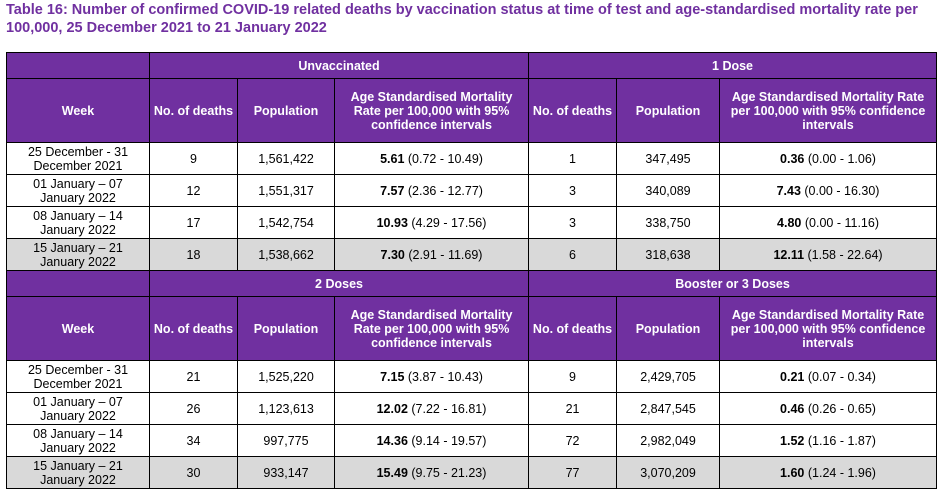  Describe the element at coordinates (792, 158) in the screenshot. I see `rate-value: 0.36` at that location.